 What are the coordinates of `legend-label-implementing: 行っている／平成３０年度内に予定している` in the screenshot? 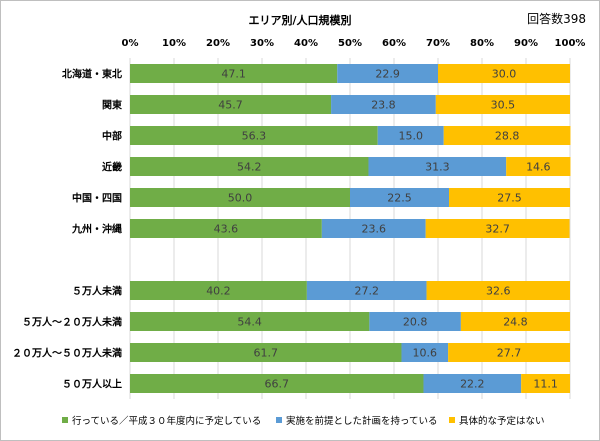 It's located at (167, 421).